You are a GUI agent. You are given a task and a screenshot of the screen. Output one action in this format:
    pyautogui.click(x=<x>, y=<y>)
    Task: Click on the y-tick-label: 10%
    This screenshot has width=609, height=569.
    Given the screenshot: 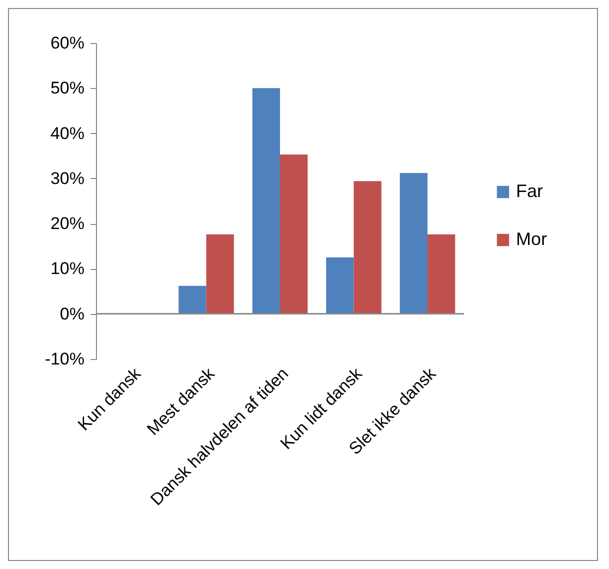 What is the action you would take?
    pyautogui.click(x=67, y=268)
    